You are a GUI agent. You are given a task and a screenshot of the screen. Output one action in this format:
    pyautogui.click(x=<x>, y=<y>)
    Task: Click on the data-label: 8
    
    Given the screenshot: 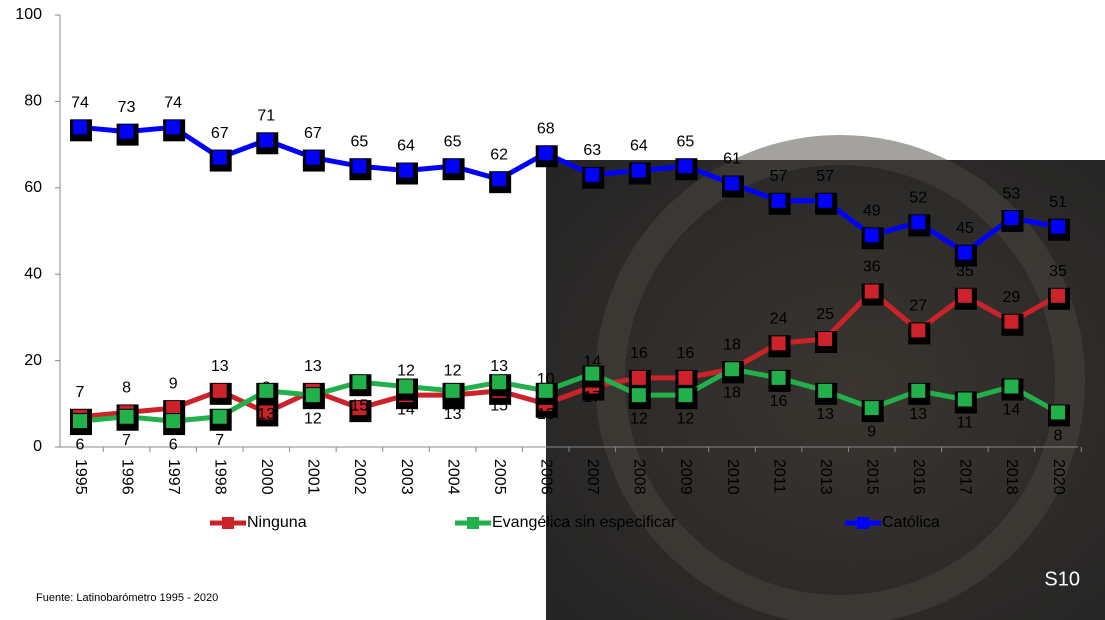 What is the action you would take?
    pyautogui.click(x=1058, y=436)
    